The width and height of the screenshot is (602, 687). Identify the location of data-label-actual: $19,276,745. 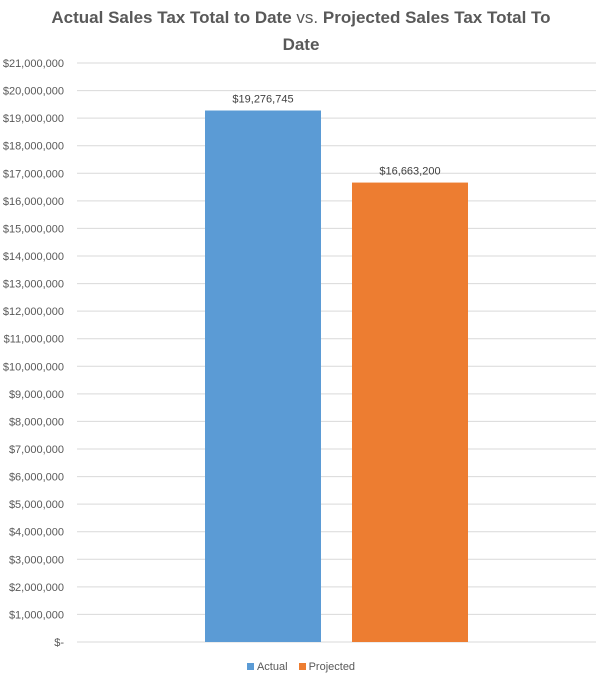
(262, 100).